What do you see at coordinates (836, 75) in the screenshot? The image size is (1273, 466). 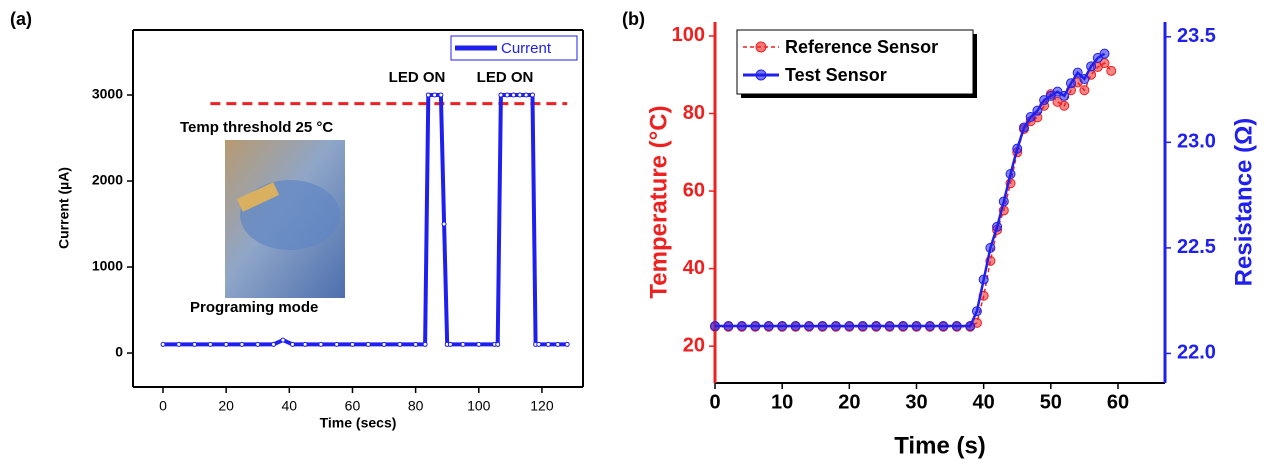 I see `legend-label: Test Sensor` at bounding box center [836, 75].